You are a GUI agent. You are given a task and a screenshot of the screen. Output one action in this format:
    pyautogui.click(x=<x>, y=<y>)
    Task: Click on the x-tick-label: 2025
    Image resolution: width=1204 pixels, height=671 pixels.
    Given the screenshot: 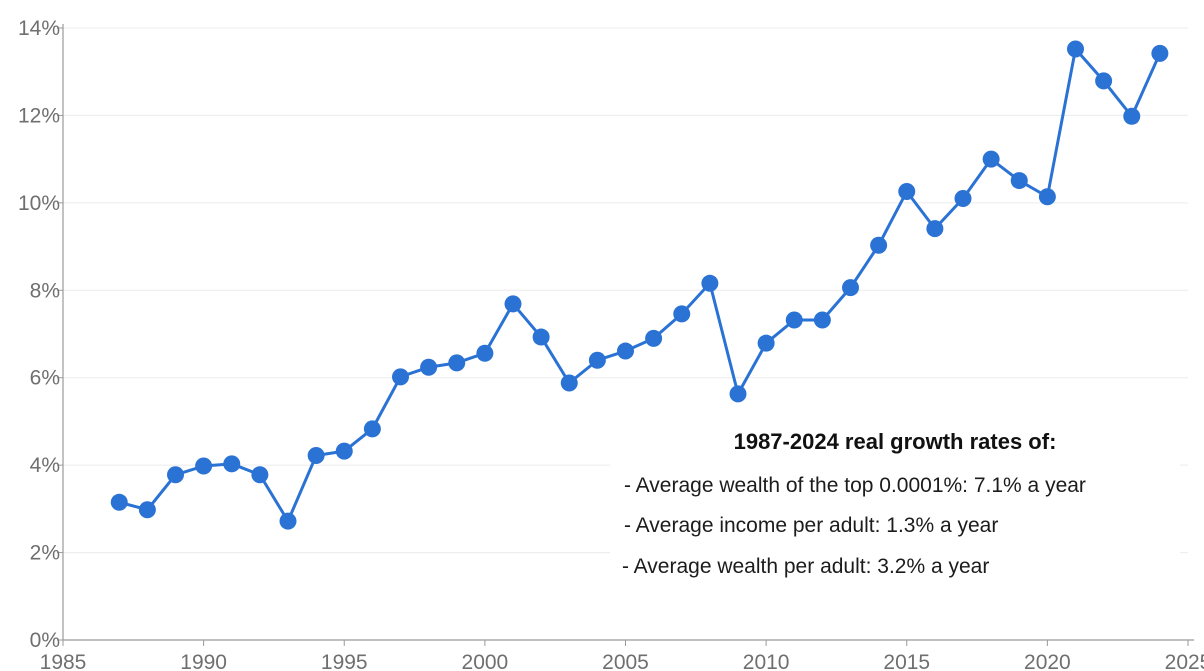 What is the action you would take?
    pyautogui.click(x=1184, y=661)
    